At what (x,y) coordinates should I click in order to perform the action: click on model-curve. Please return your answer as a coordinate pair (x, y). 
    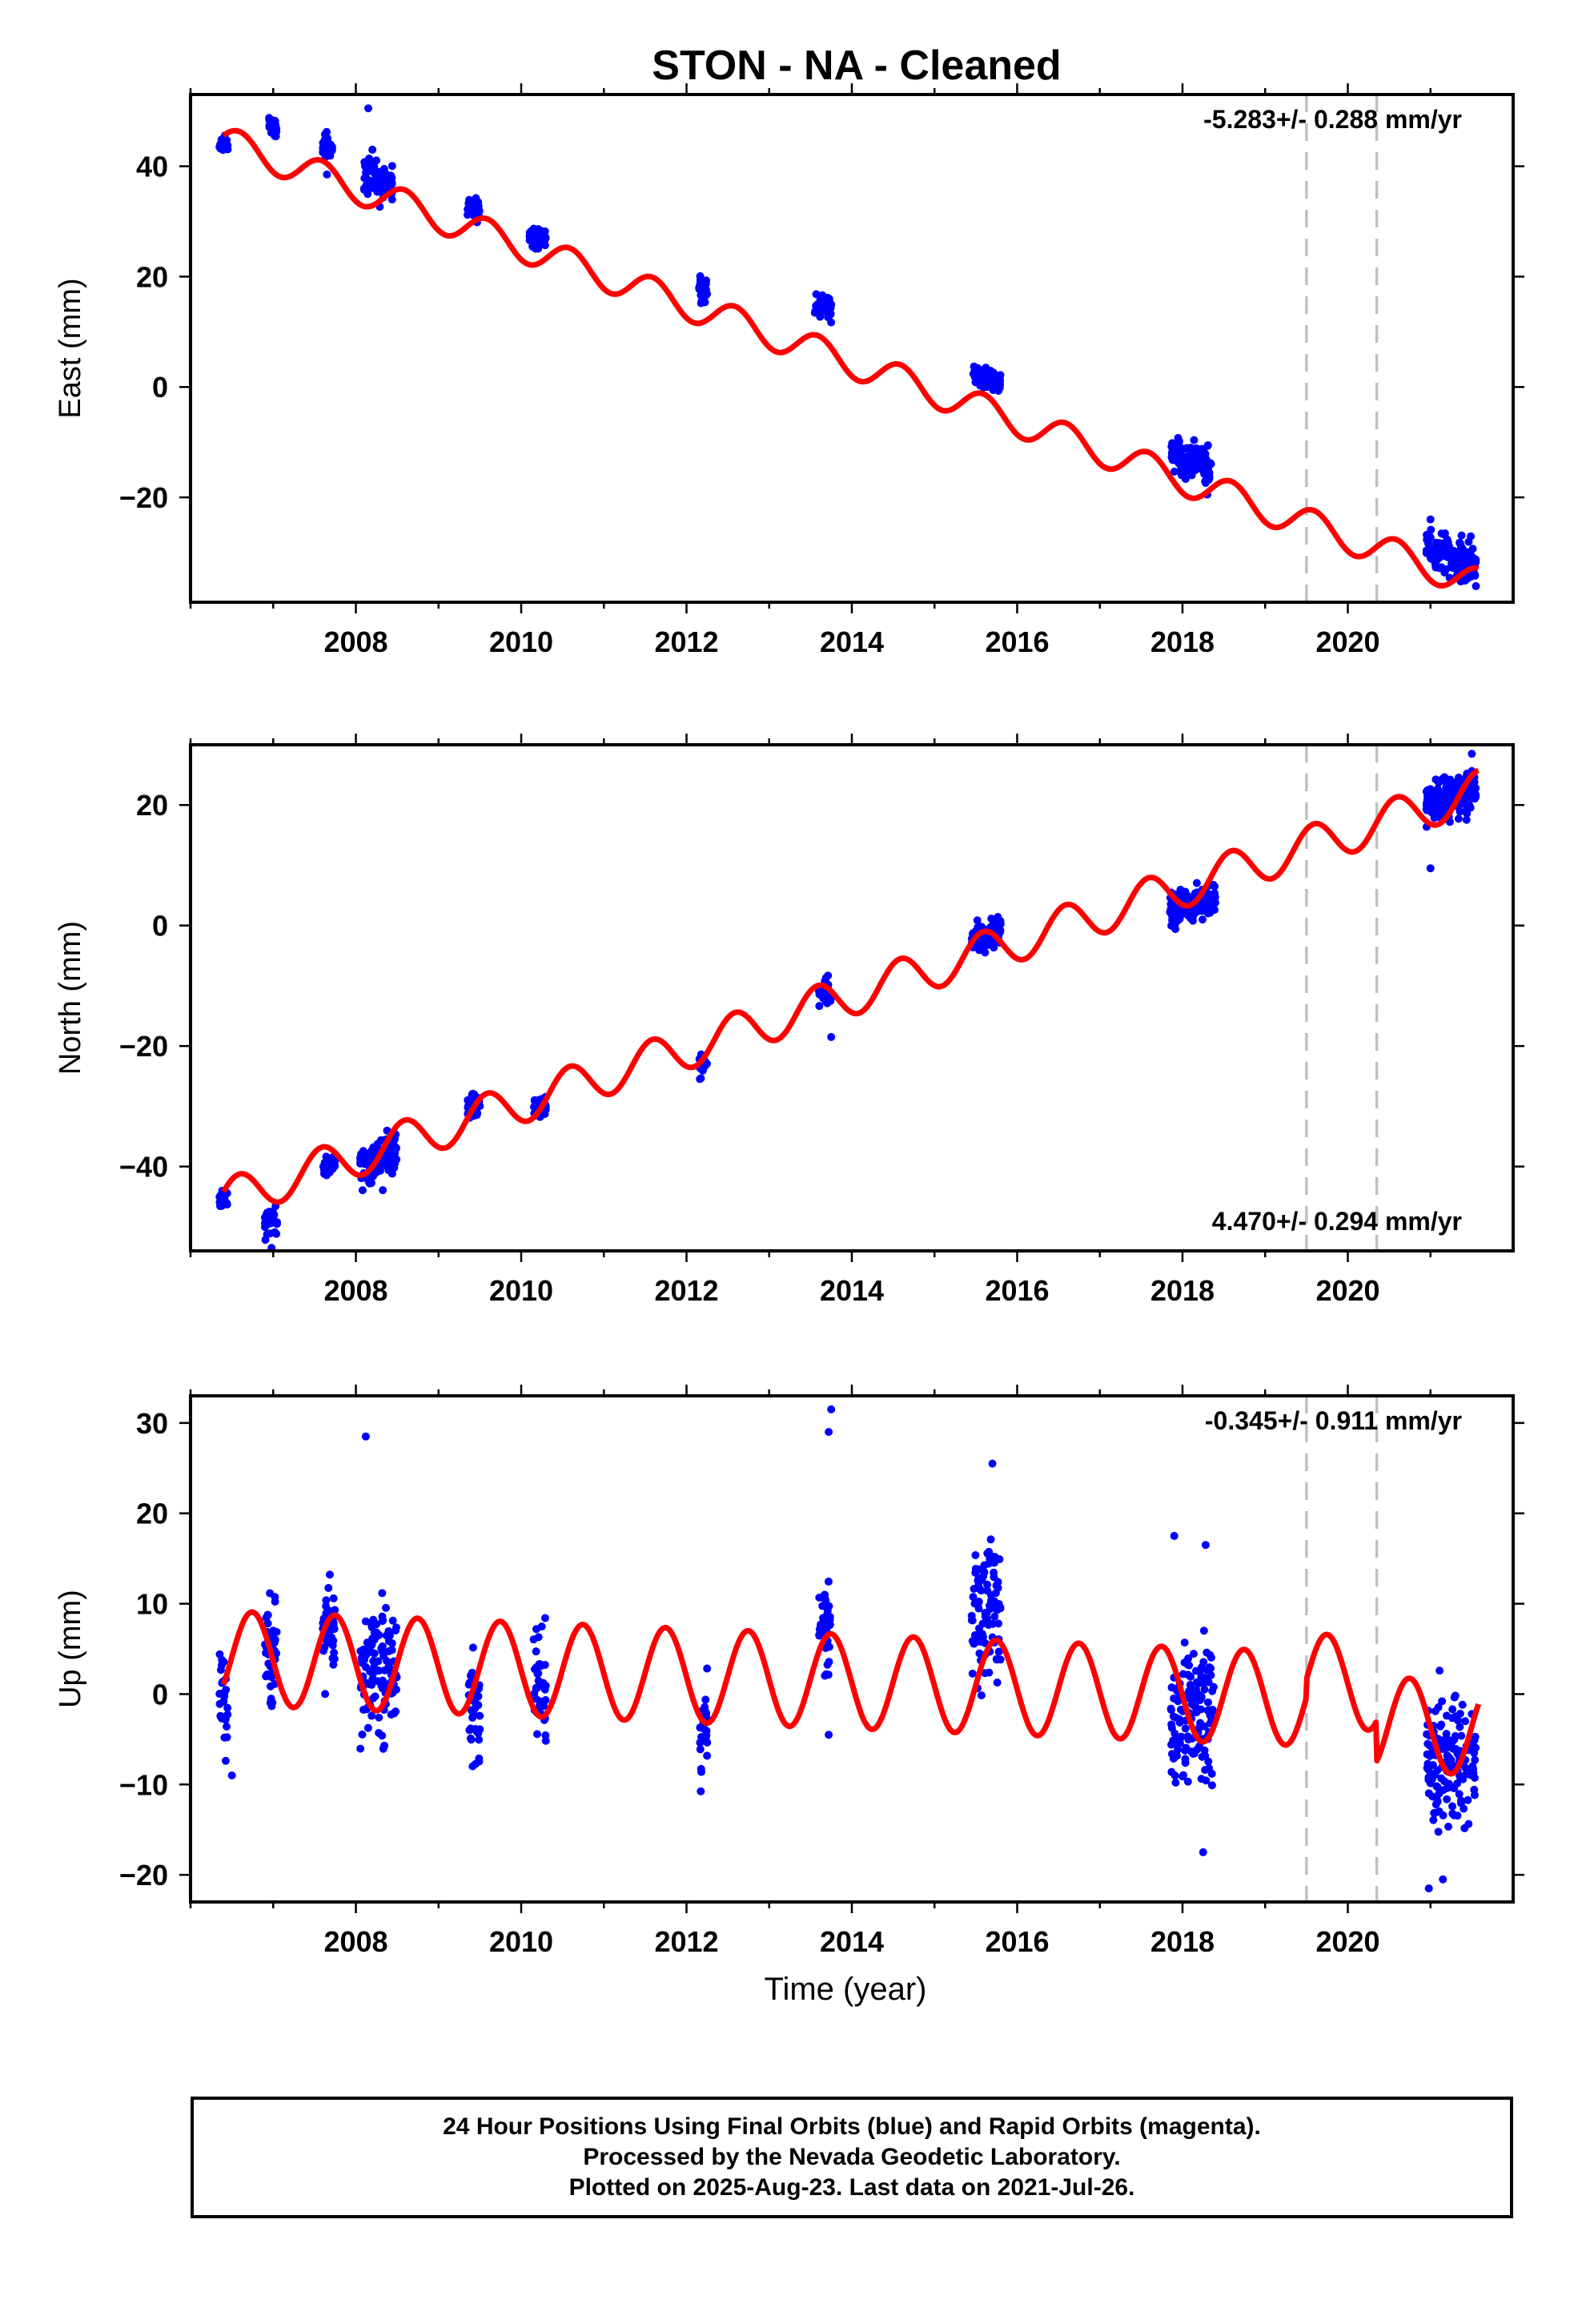
    Looking at the image, I should click on (850, 1693).